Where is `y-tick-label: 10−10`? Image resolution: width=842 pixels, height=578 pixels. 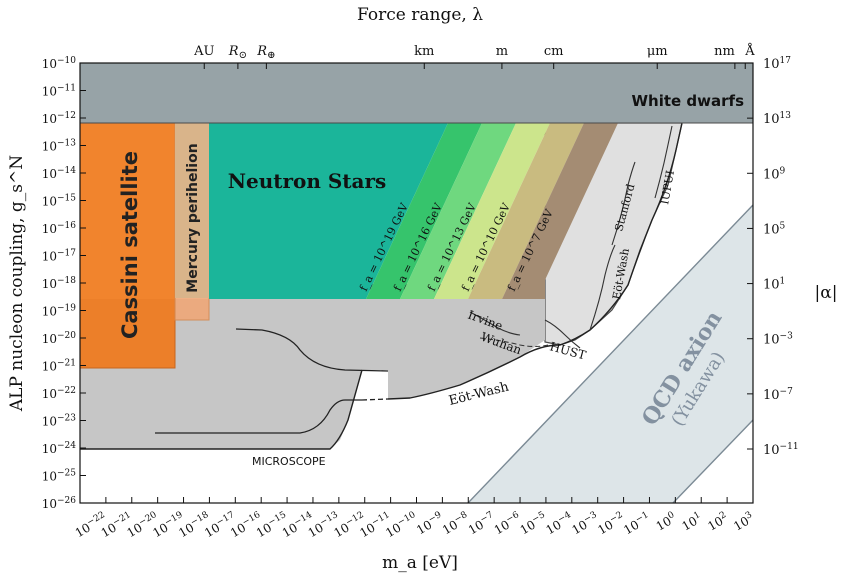
y-tick-label: 10−10 is located at coordinates (59, 63).